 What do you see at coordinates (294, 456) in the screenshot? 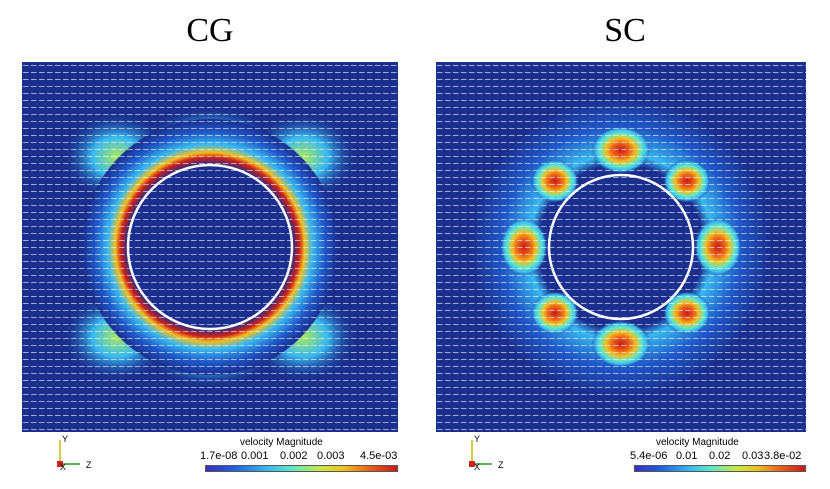
I see `colorbar-tick: 0.002` at bounding box center [294, 456].